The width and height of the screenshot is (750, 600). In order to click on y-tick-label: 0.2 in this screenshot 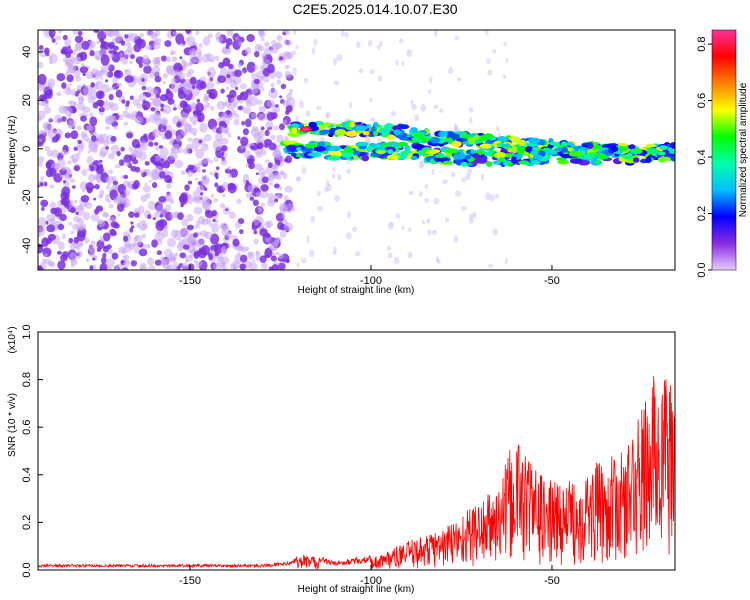, I will do `click(27, 522)`.